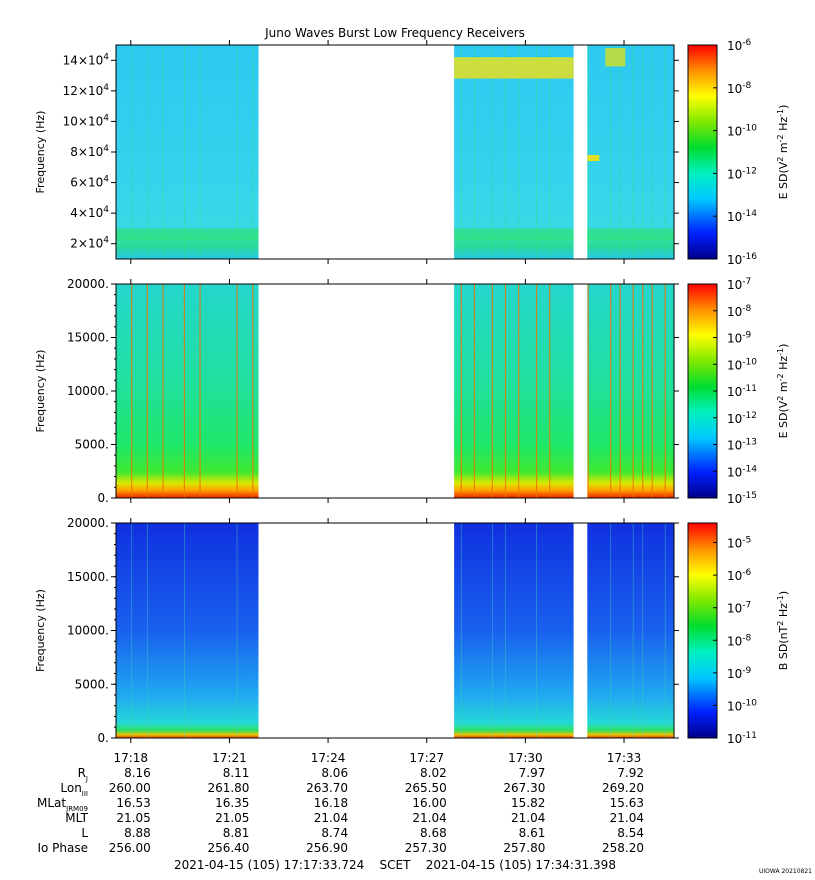 The width and height of the screenshot is (815, 880). Describe the element at coordinates (627, 803) in the screenshot. I see `ephemeris-value: 15.63` at that location.